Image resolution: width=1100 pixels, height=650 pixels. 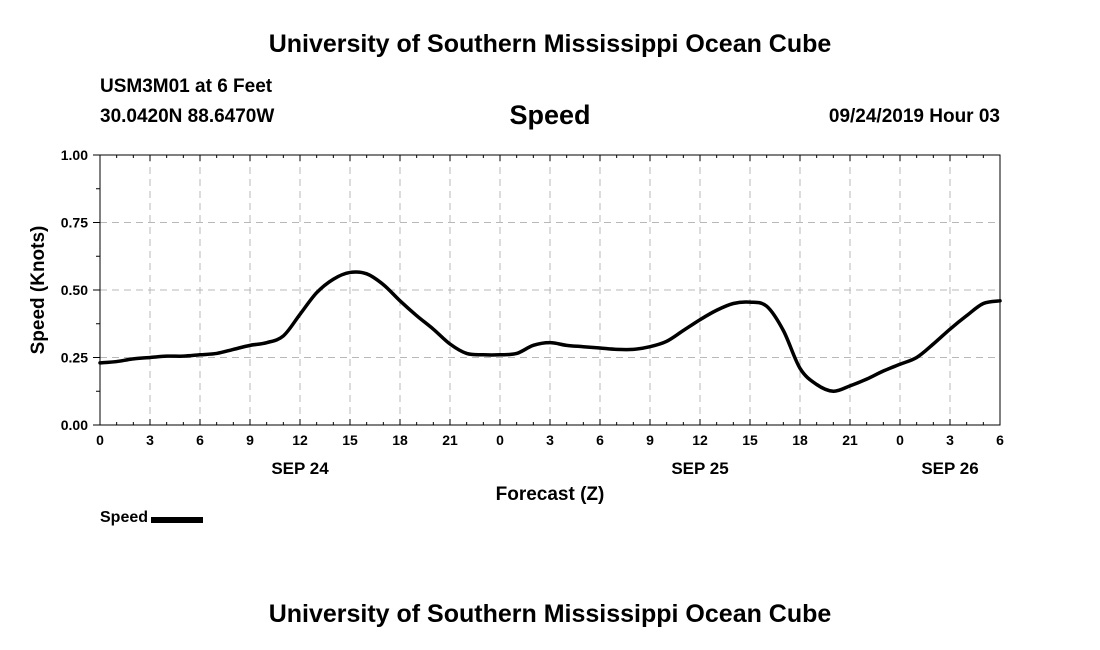 I want to click on y-tick-label: 0.50, so click(x=74, y=290).